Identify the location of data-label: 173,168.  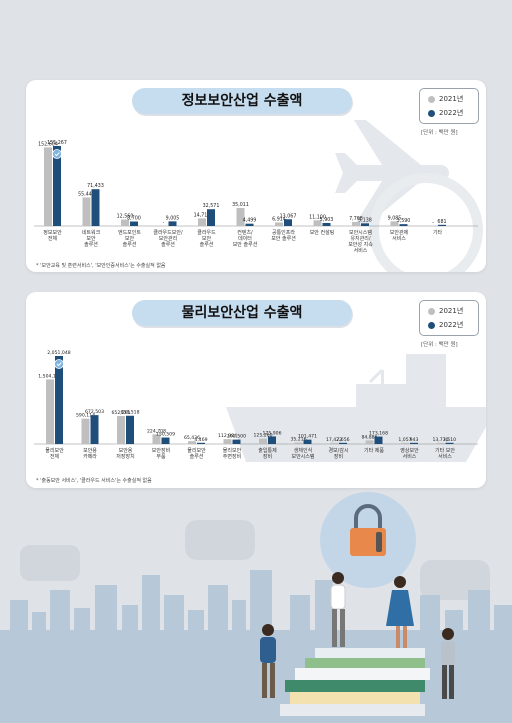
(378, 434).